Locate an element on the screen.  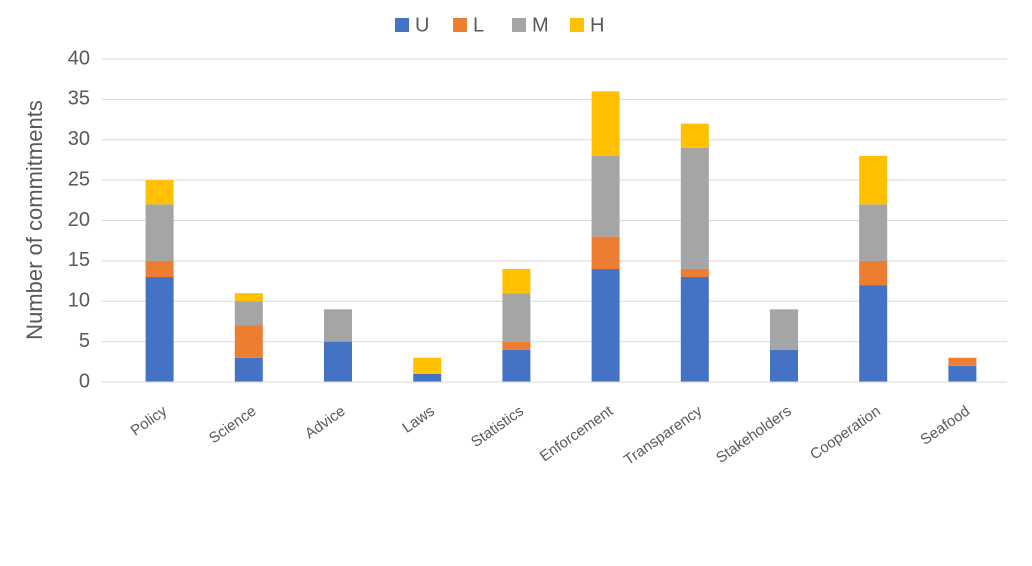
y-tick-label: 5 is located at coordinates (84, 341).